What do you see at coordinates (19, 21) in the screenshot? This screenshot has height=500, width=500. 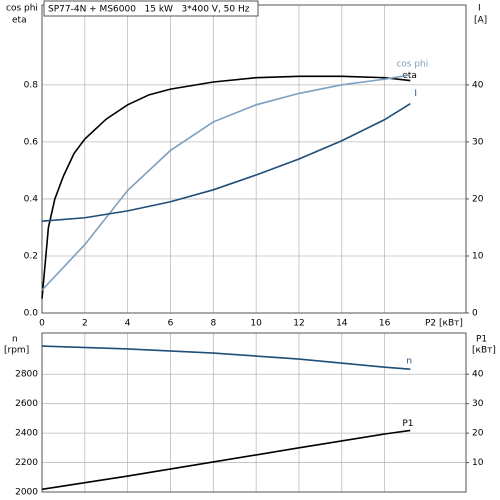 I see `y-axis-label: eta` at bounding box center [19, 21].